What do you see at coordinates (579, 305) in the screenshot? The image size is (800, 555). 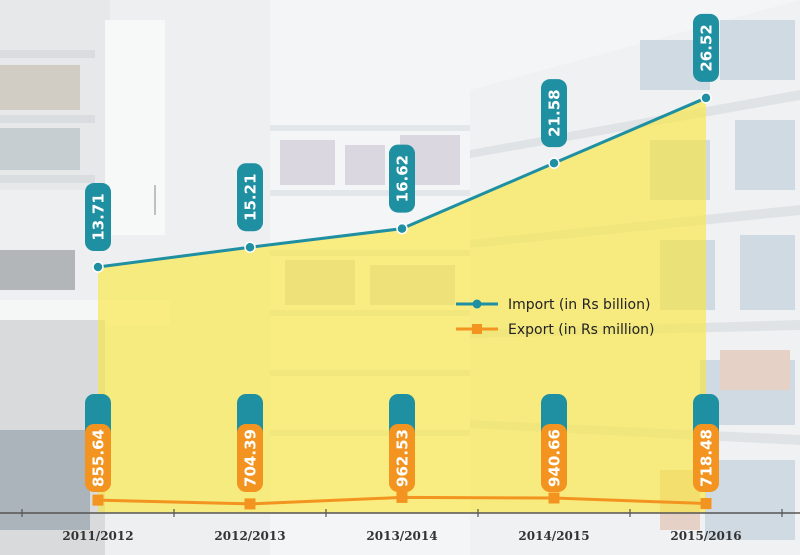 I see `legend-label-import: Import (in Rs billion)` at bounding box center [579, 305].